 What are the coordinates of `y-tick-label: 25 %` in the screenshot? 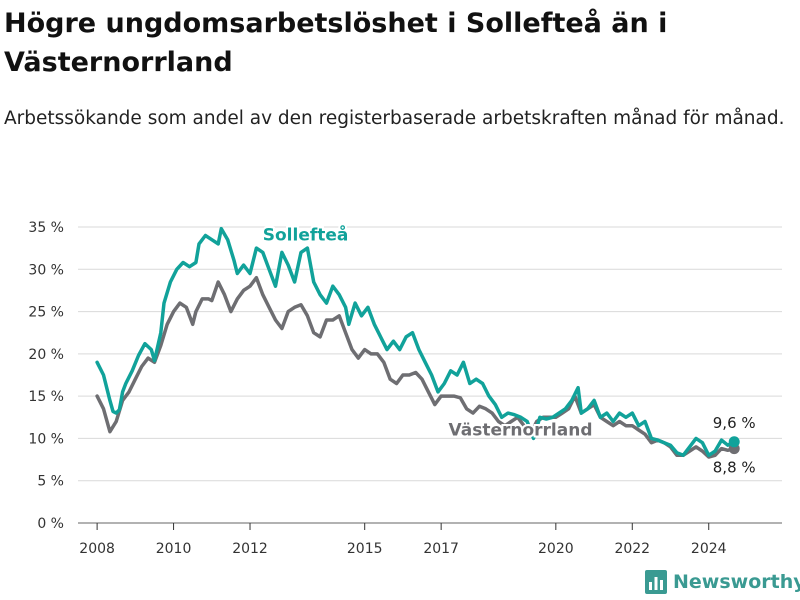 It's located at (46, 313).